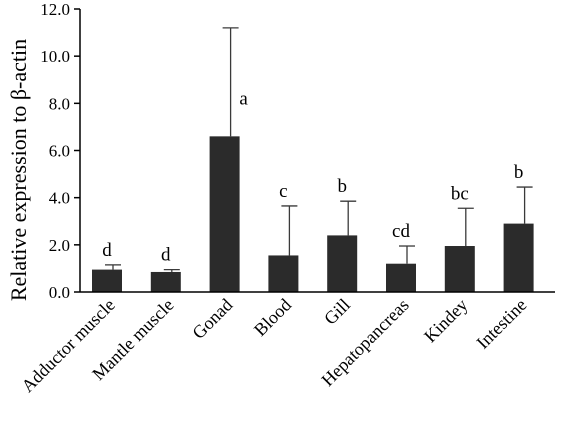 The image size is (567, 427). I want to click on category-label: Intestine, so click(501, 324).